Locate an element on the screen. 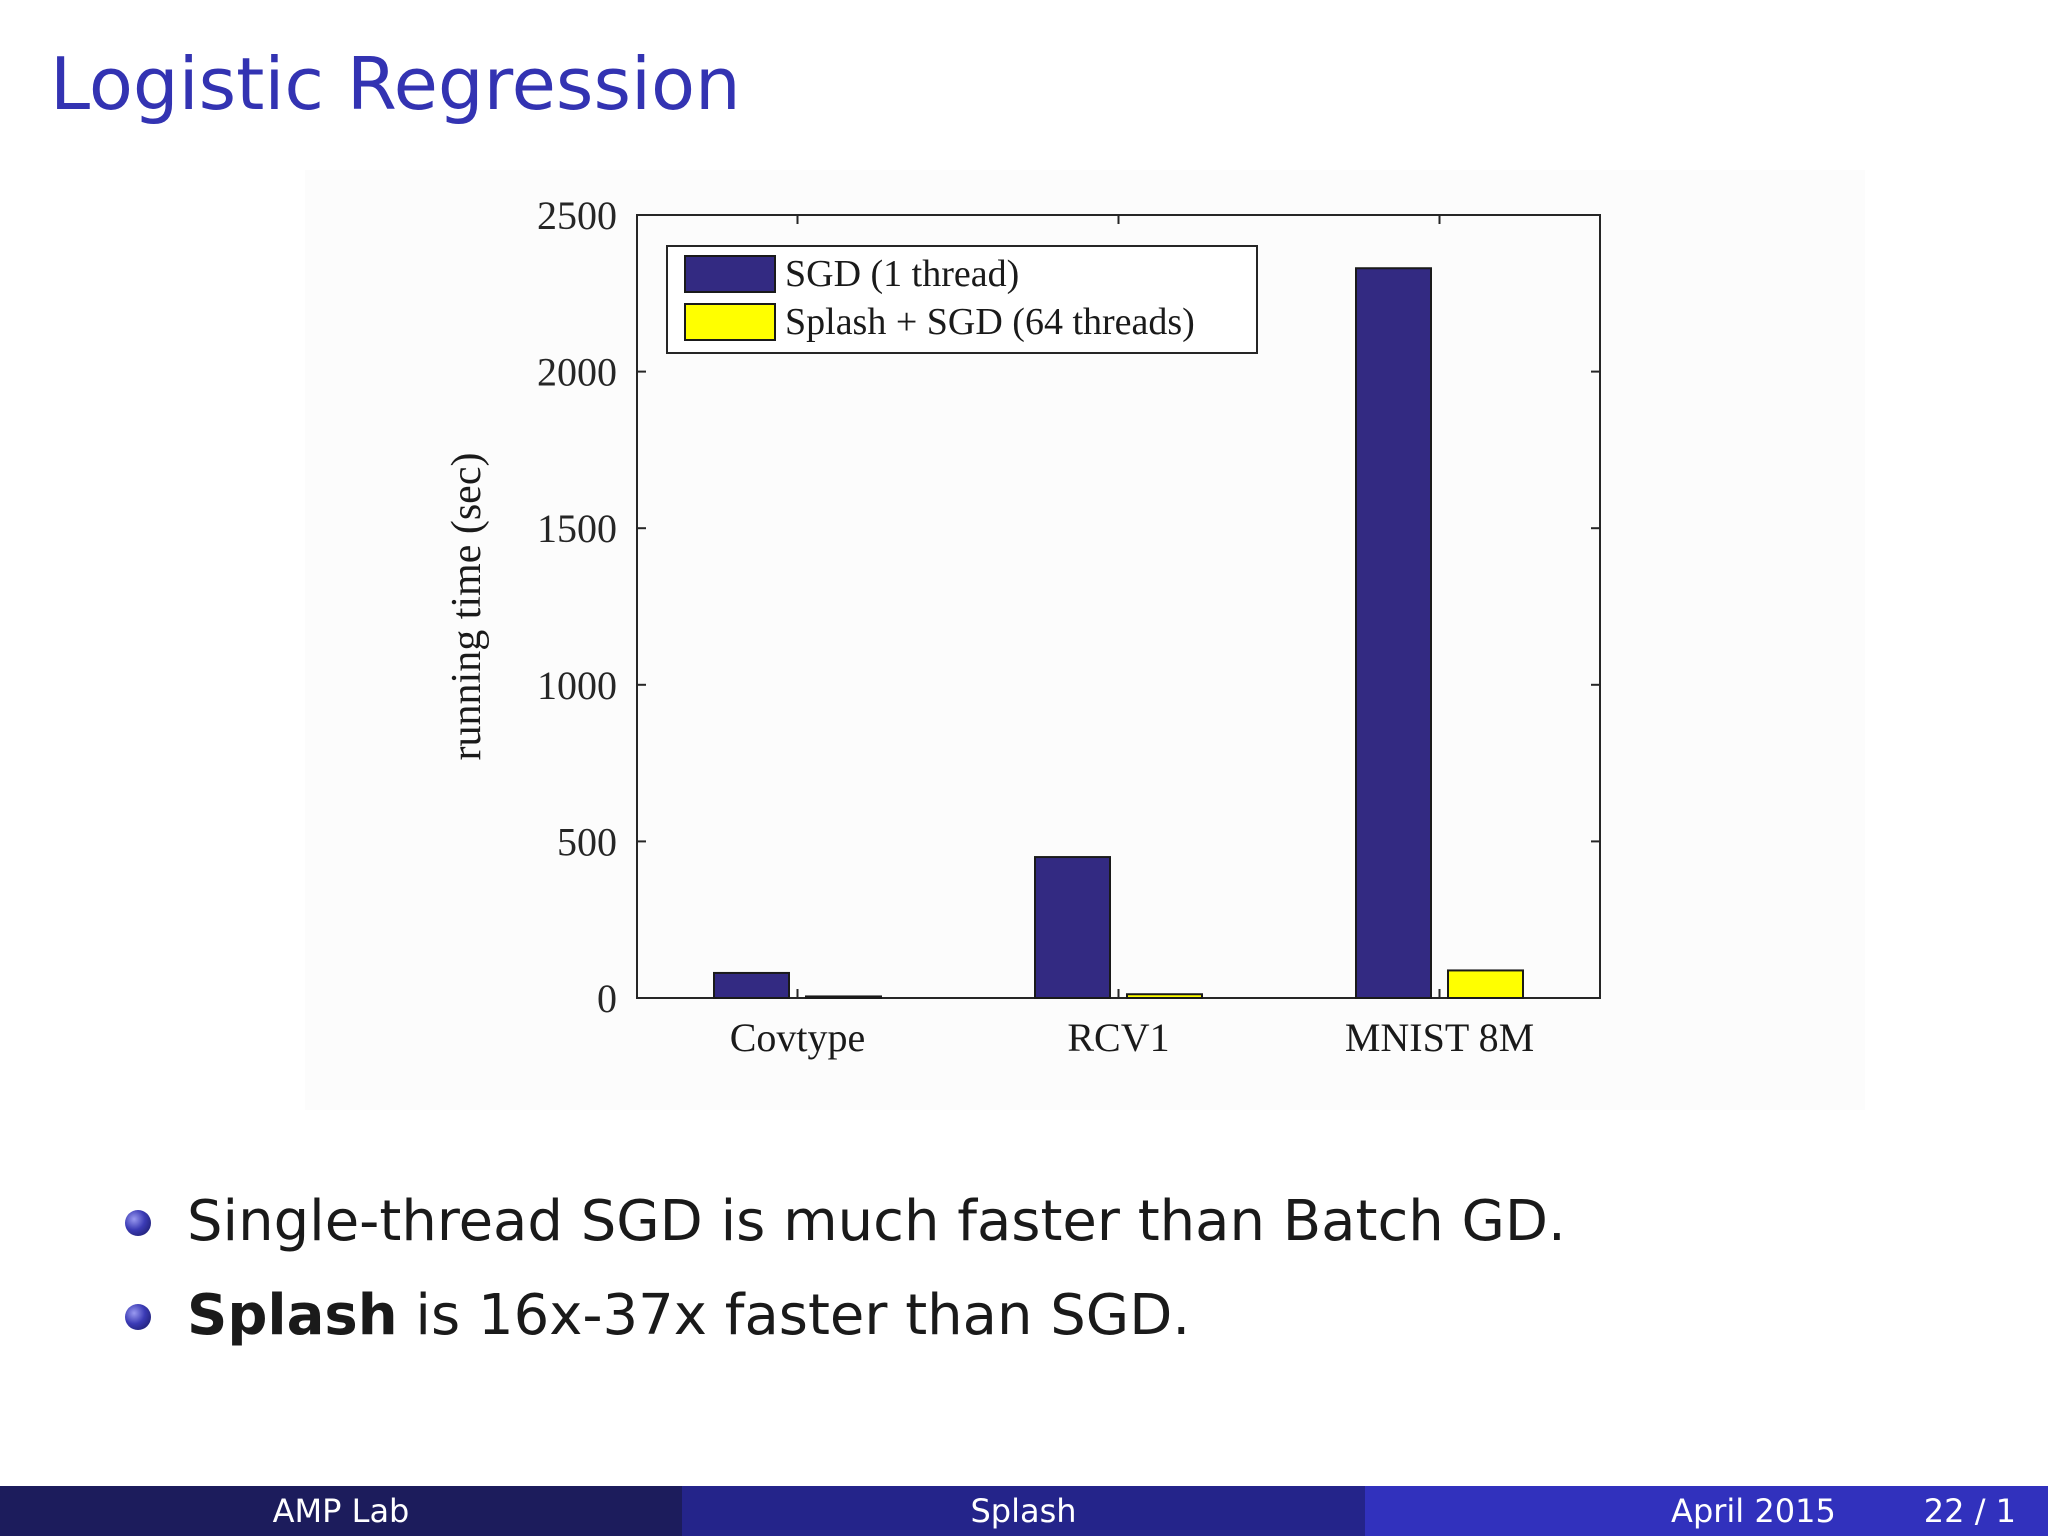  y-tick-label: 1000 is located at coordinates (577, 685).